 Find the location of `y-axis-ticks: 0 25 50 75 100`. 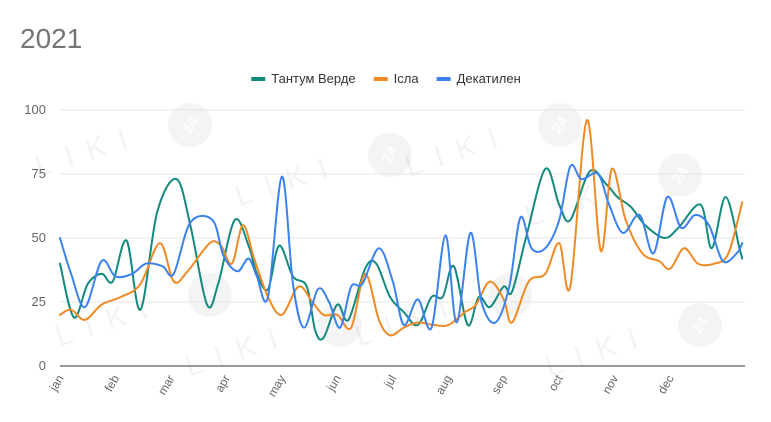

y-axis-ticks: 0 25 50 75 100 is located at coordinates (35, 237).